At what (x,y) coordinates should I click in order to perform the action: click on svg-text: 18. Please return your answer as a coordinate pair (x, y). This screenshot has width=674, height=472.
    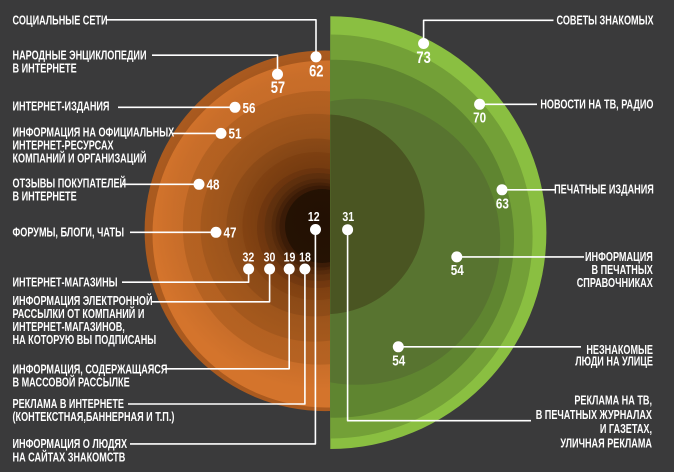
    Looking at the image, I should click on (305, 257).